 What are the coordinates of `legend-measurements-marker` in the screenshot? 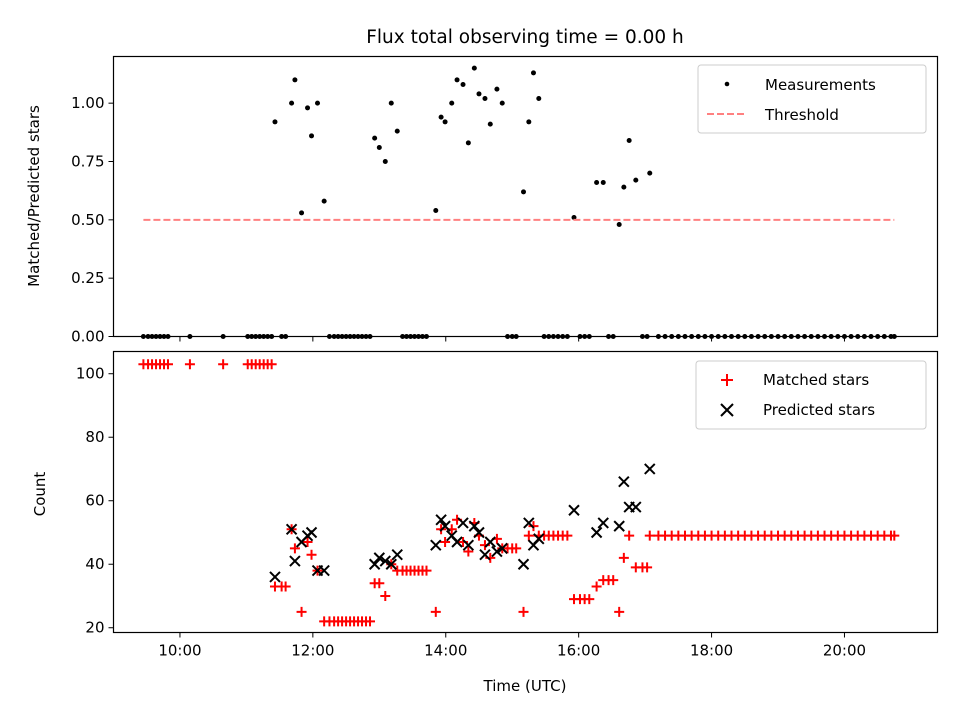 It's located at (727, 84).